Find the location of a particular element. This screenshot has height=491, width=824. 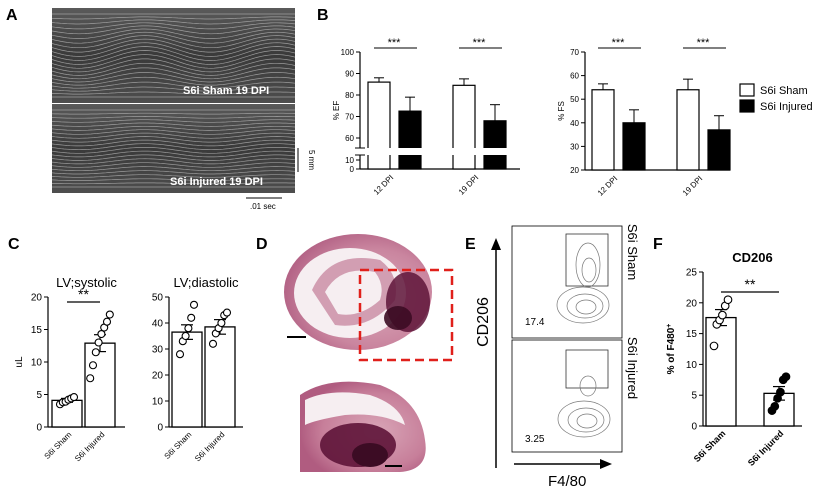

panel-label-f: F is located at coordinates (658, 244).